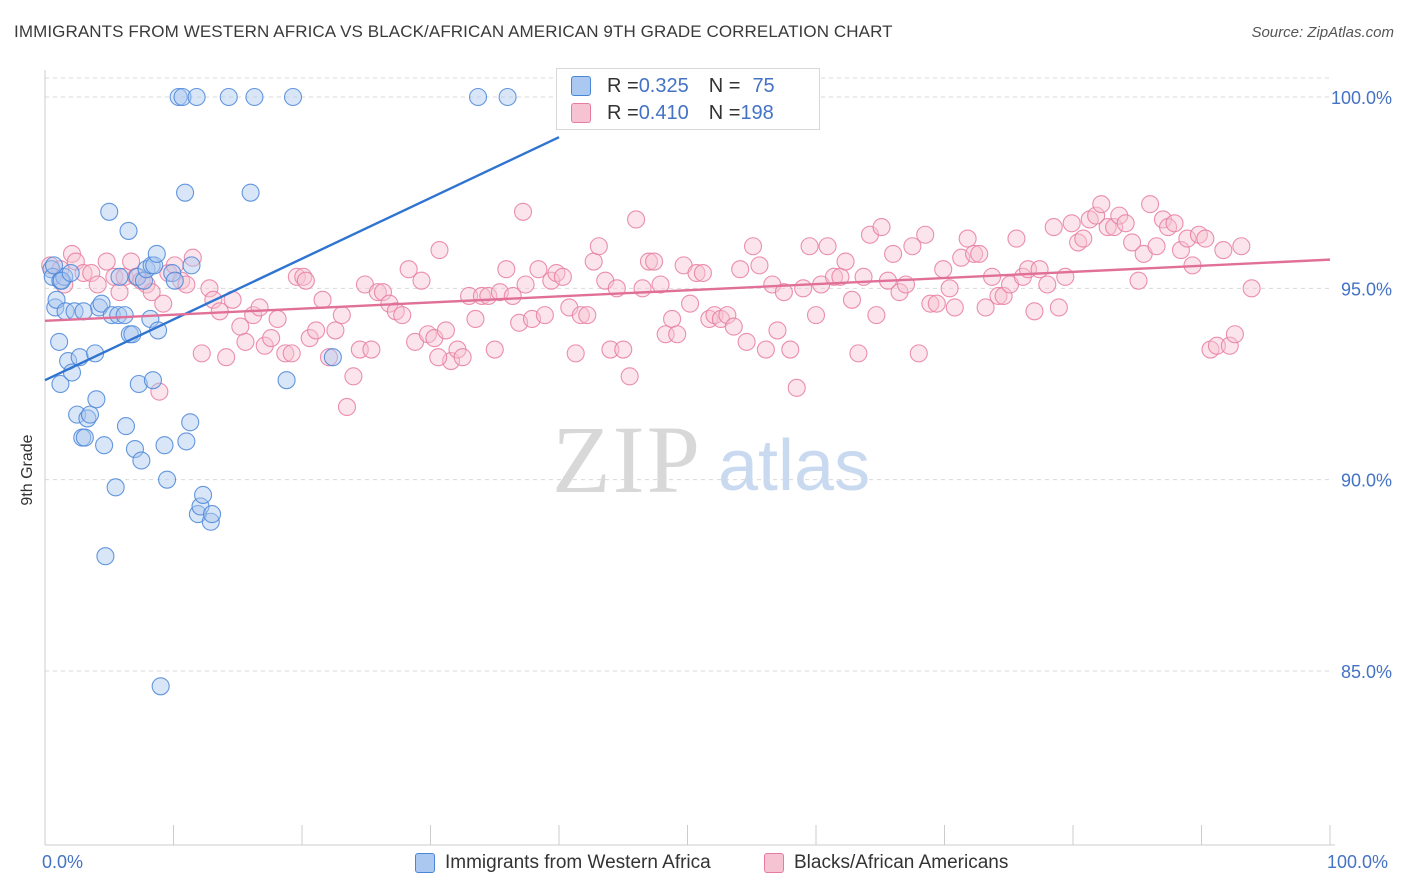  I want to click on legend-item-blacks: Blacks/African Americans, so click(886, 863).